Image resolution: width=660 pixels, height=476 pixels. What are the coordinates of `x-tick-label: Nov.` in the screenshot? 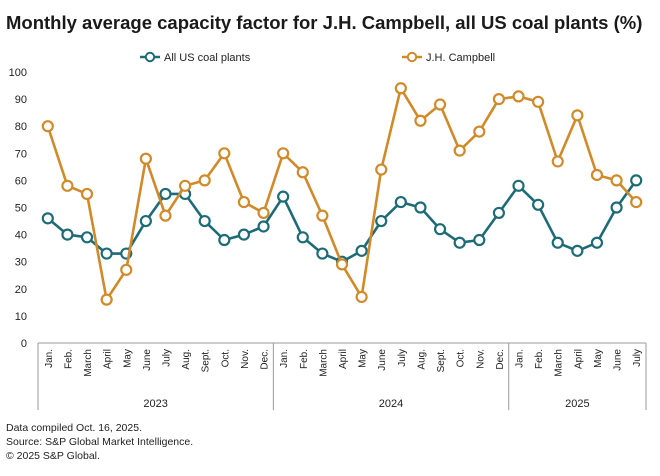 It's located at (245, 359).